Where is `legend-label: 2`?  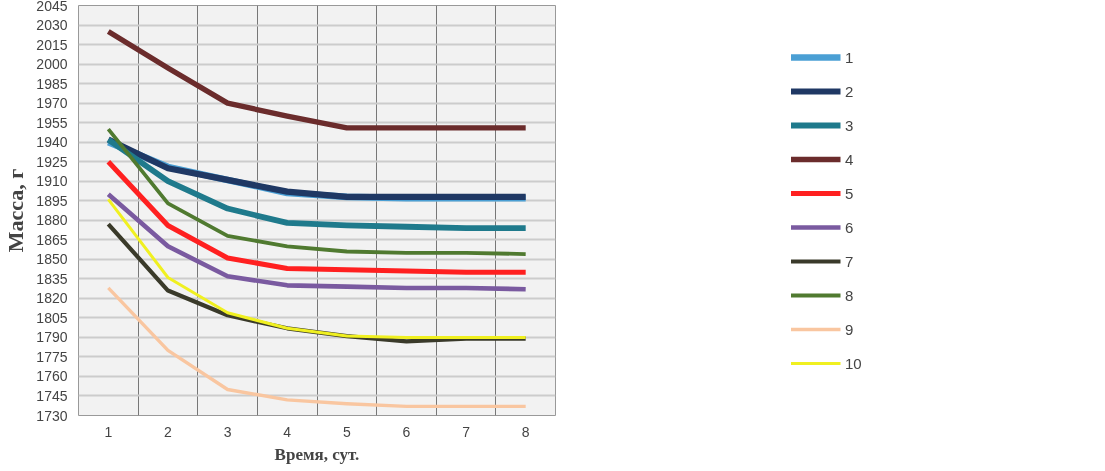
legend-label: 2 is located at coordinates (850, 91).